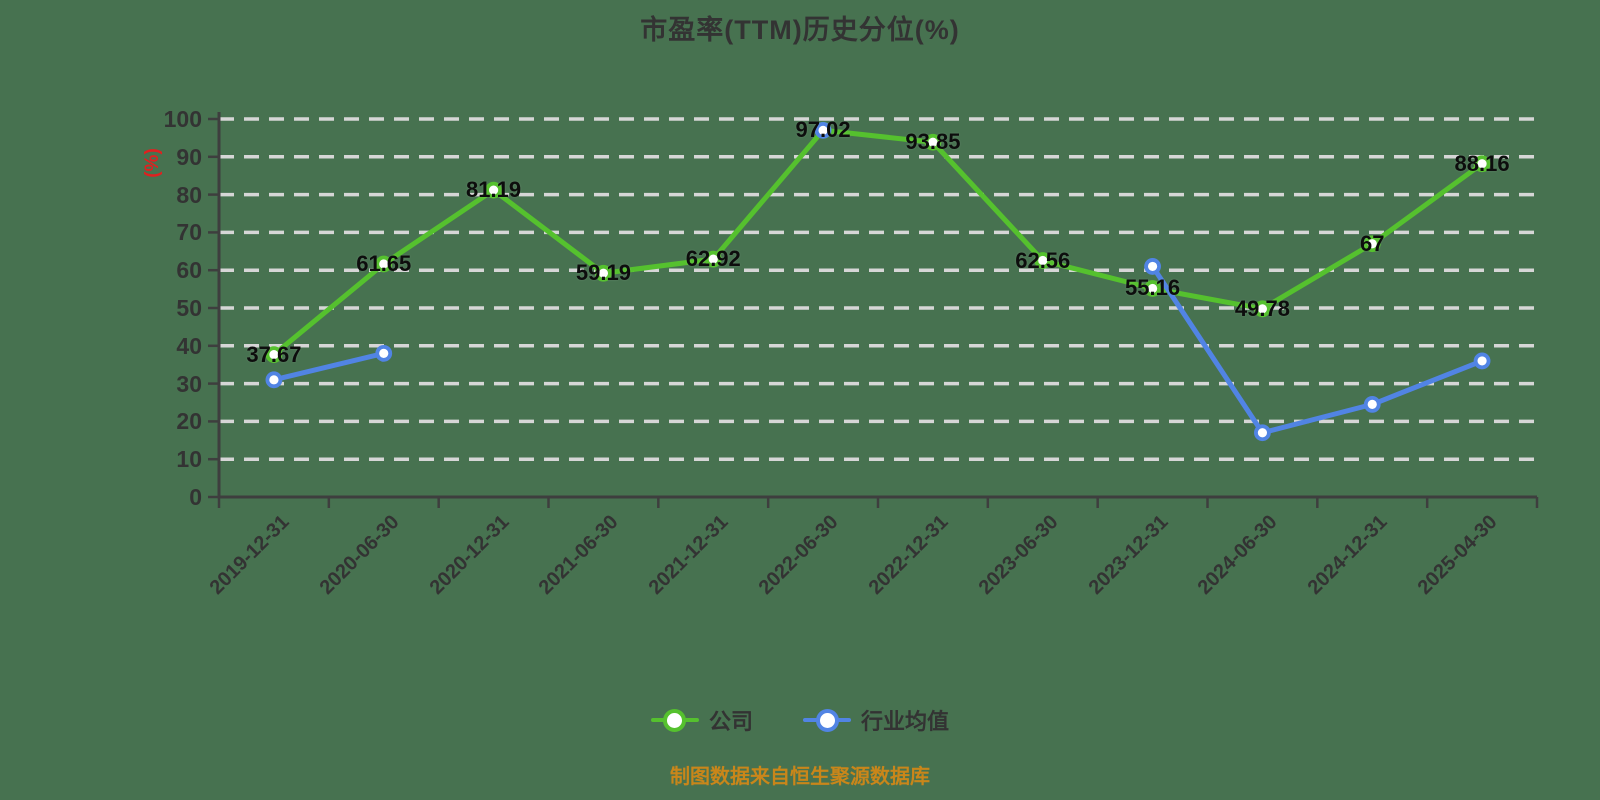 The image size is (1600, 800). I want to click on data-source-note: 制图数据来自恒生聚源数据库, so click(800, 777).